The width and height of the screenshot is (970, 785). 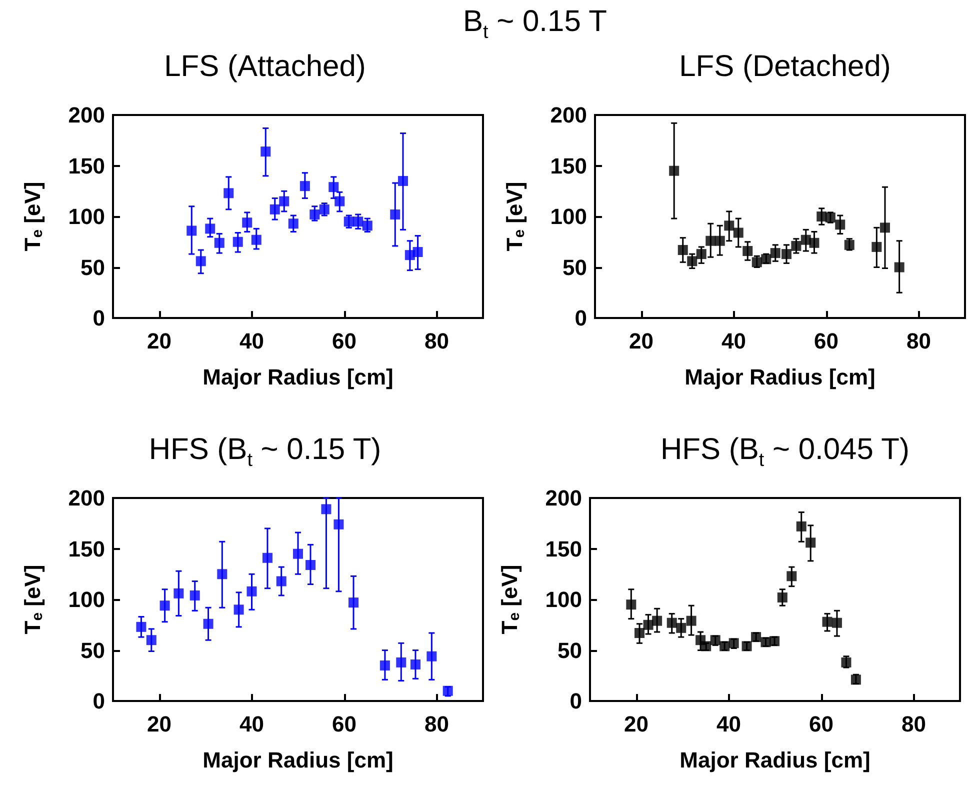 I want to click on chart-title: LFS (Detached), so click(x=785, y=67).